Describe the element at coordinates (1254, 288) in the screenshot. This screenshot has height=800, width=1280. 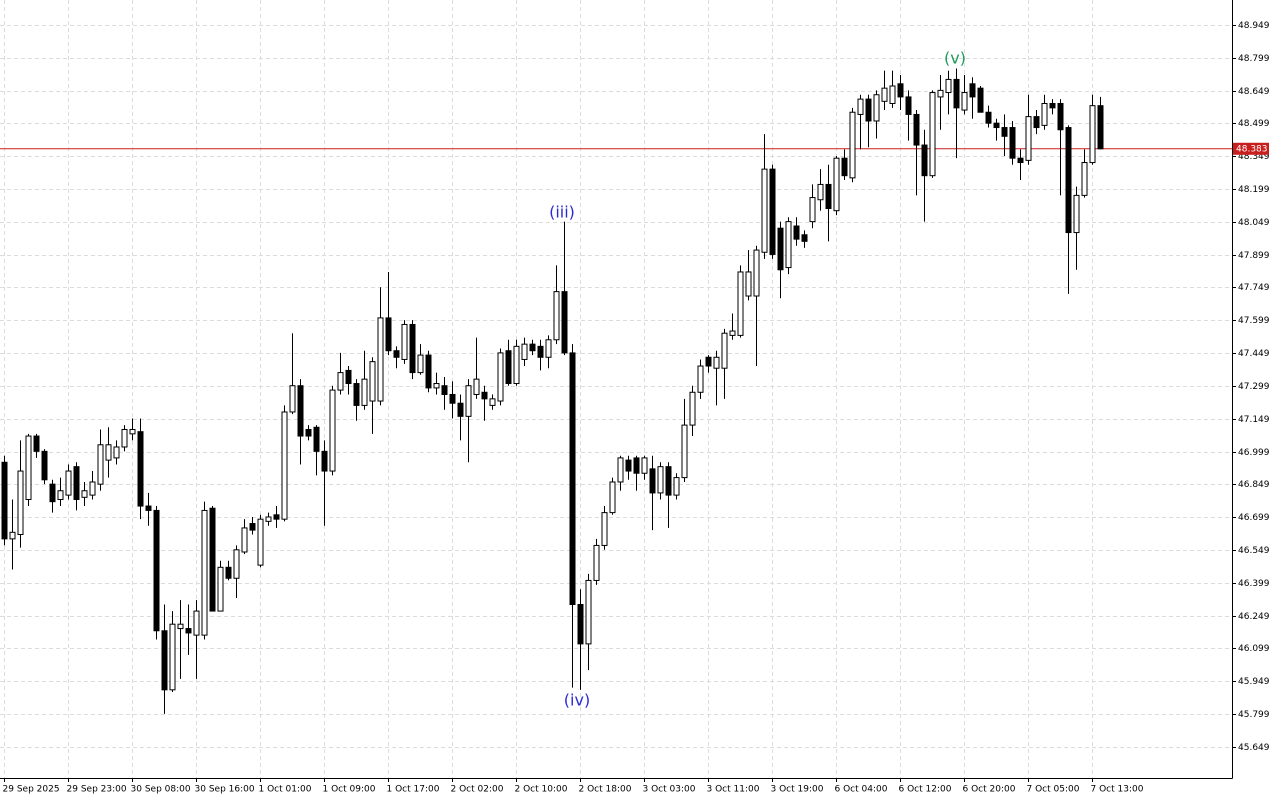
I see `y-tick-label: 47.749` at that location.